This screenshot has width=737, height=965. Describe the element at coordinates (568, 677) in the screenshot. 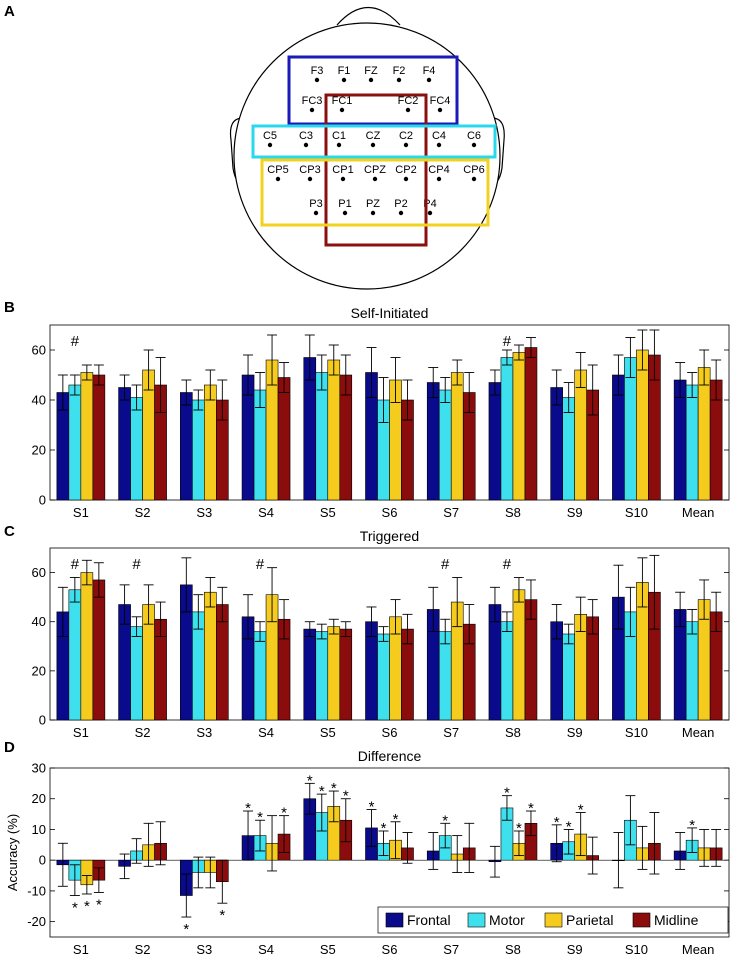

I see `bar-motor-s9` at that location.